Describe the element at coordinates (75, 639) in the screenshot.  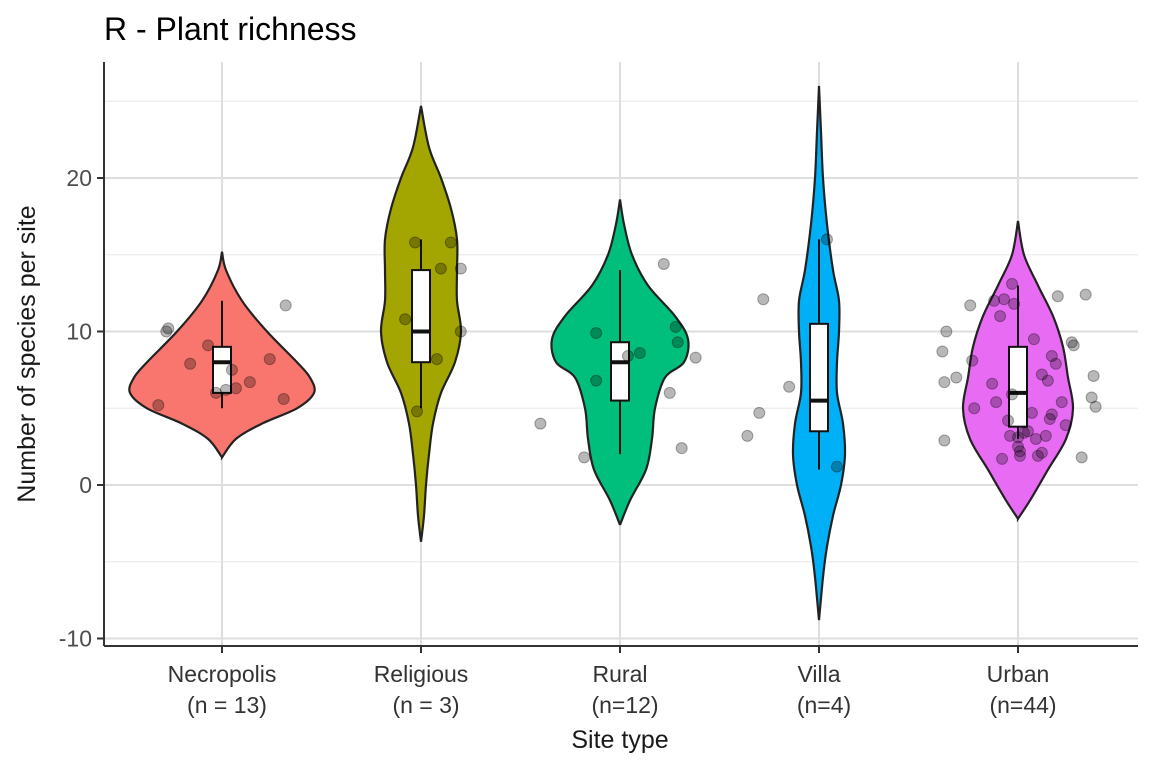
I see `y-tick-label: -10` at that location.